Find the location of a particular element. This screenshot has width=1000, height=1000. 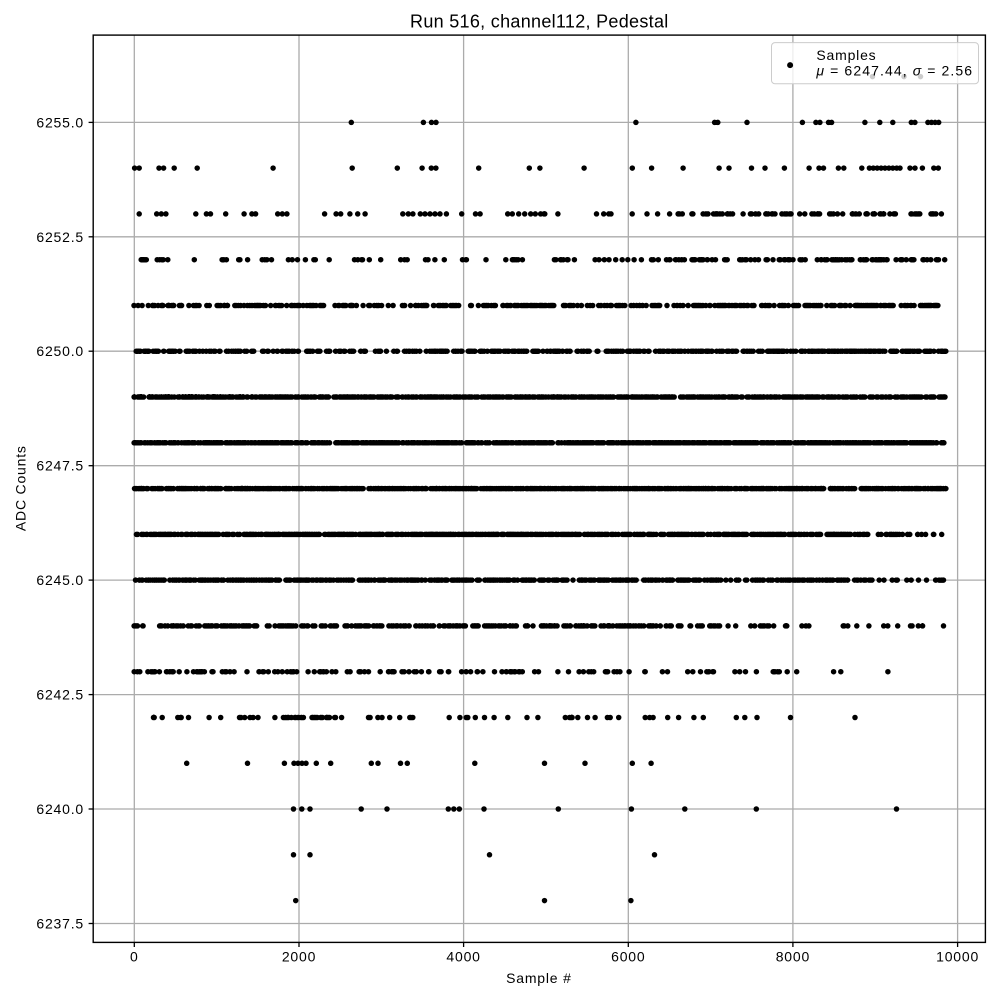

svg-text: Sample # is located at coordinates (539, 978).